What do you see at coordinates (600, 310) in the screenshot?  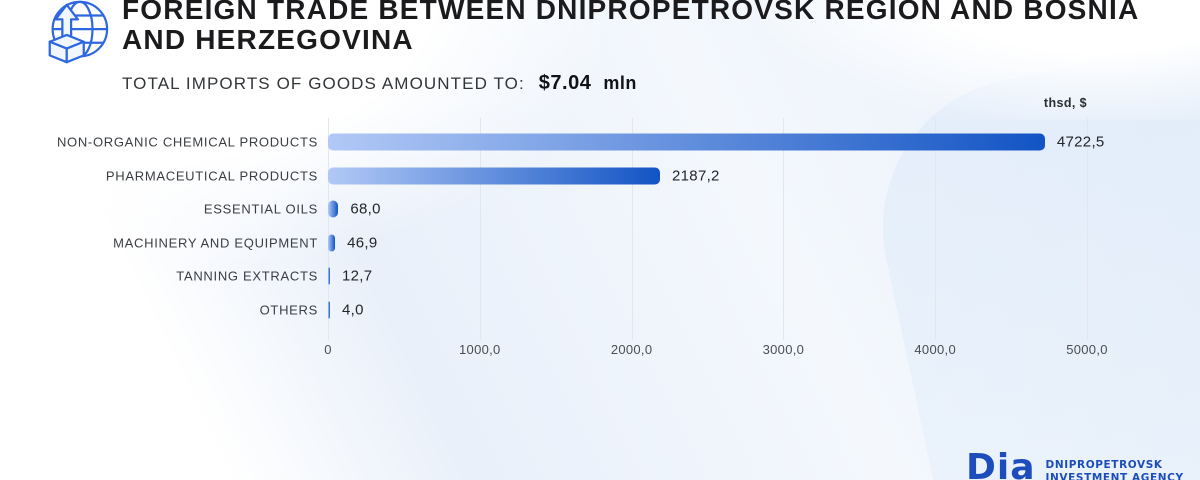 I see `bar-row: OTHERS 4,0` at bounding box center [600, 310].